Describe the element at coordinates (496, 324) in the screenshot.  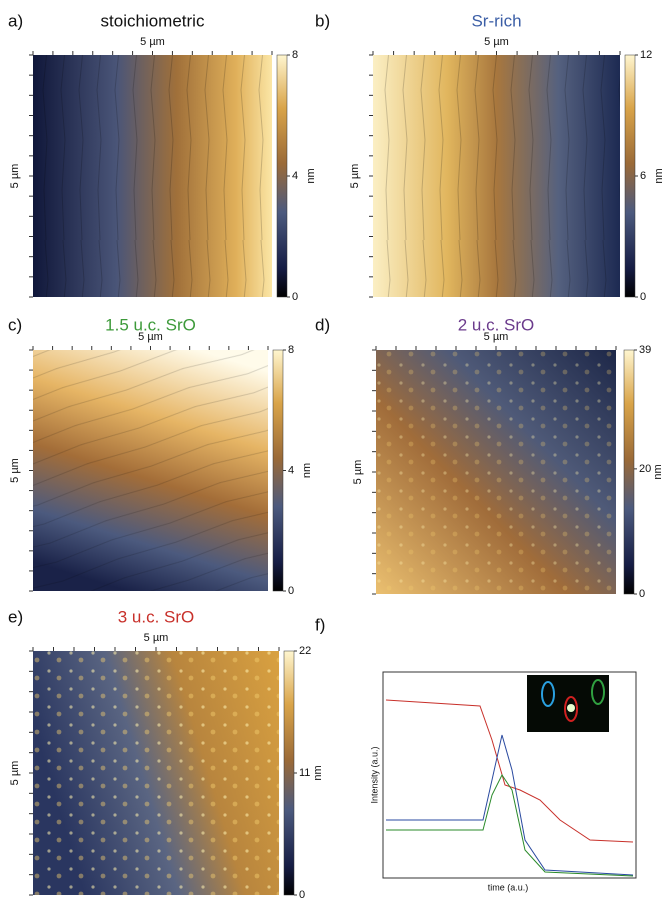
I see `panel-title: 2 u.c. SrO` at that location.